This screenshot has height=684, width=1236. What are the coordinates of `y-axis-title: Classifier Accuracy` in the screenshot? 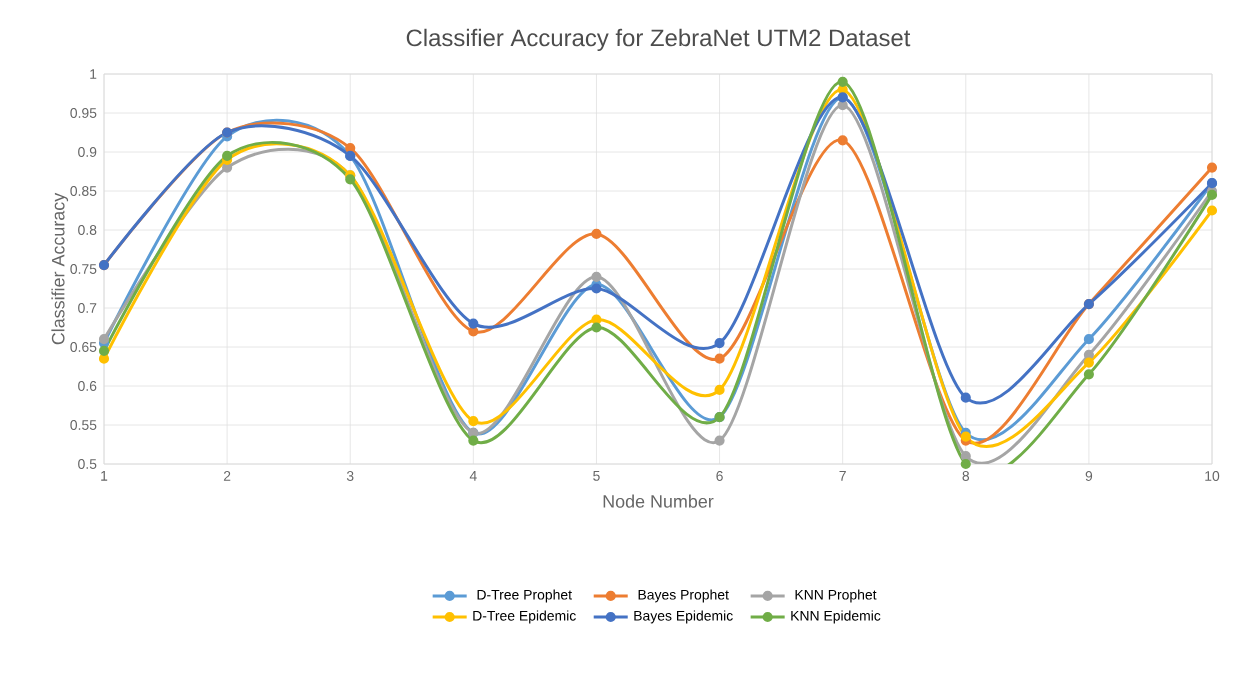 It's located at (60, 268).